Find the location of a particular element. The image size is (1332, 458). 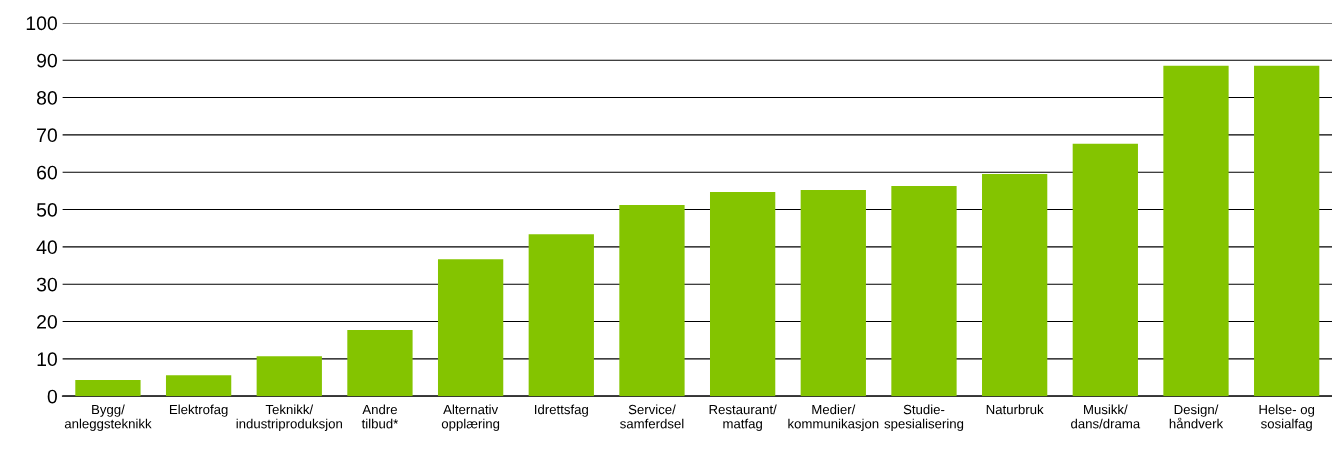

y-tick-label: 60 is located at coordinates (47, 172).